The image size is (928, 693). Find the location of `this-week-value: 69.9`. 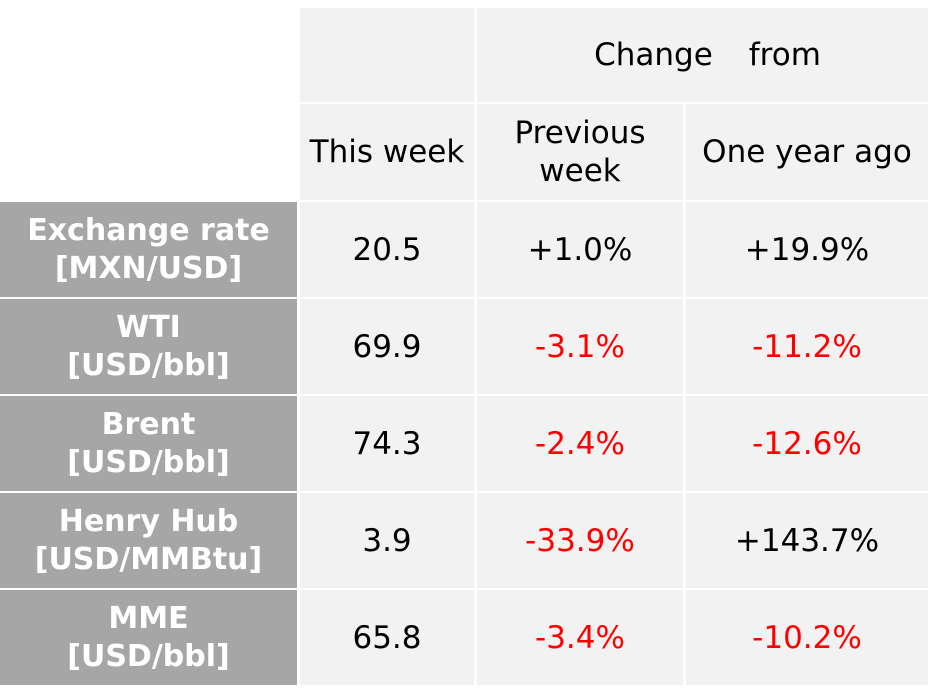

this-week-value: 69.9 is located at coordinates (387, 346).